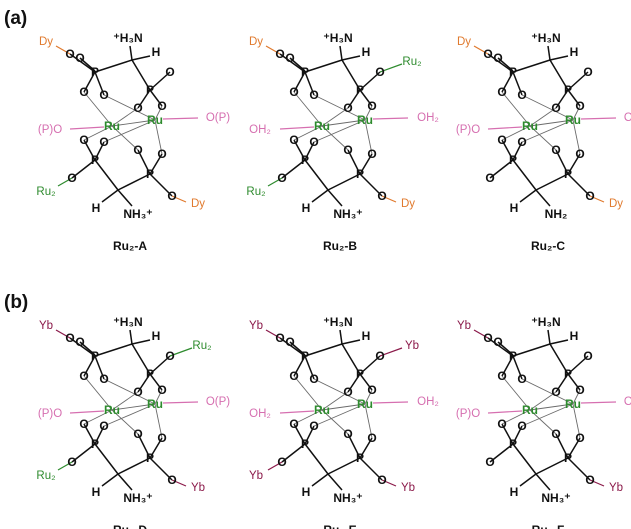 This screenshot has width=631, height=529. What do you see at coordinates (562, 383) in the screenshot?
I see `bond-p2-o-a` at bounding box center [562, 383].